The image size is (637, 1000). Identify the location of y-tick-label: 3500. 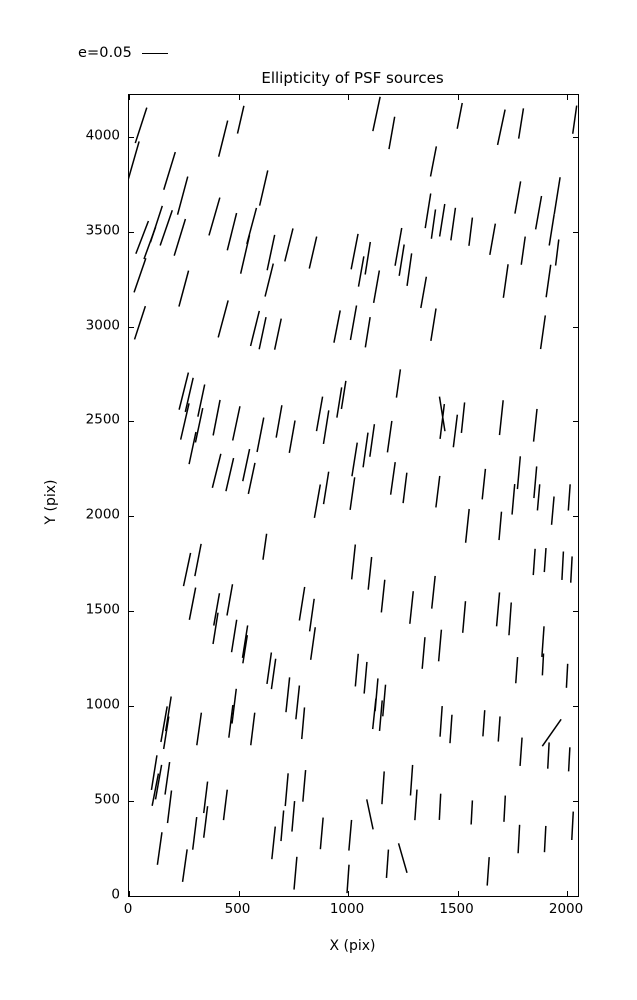
(102, 229).